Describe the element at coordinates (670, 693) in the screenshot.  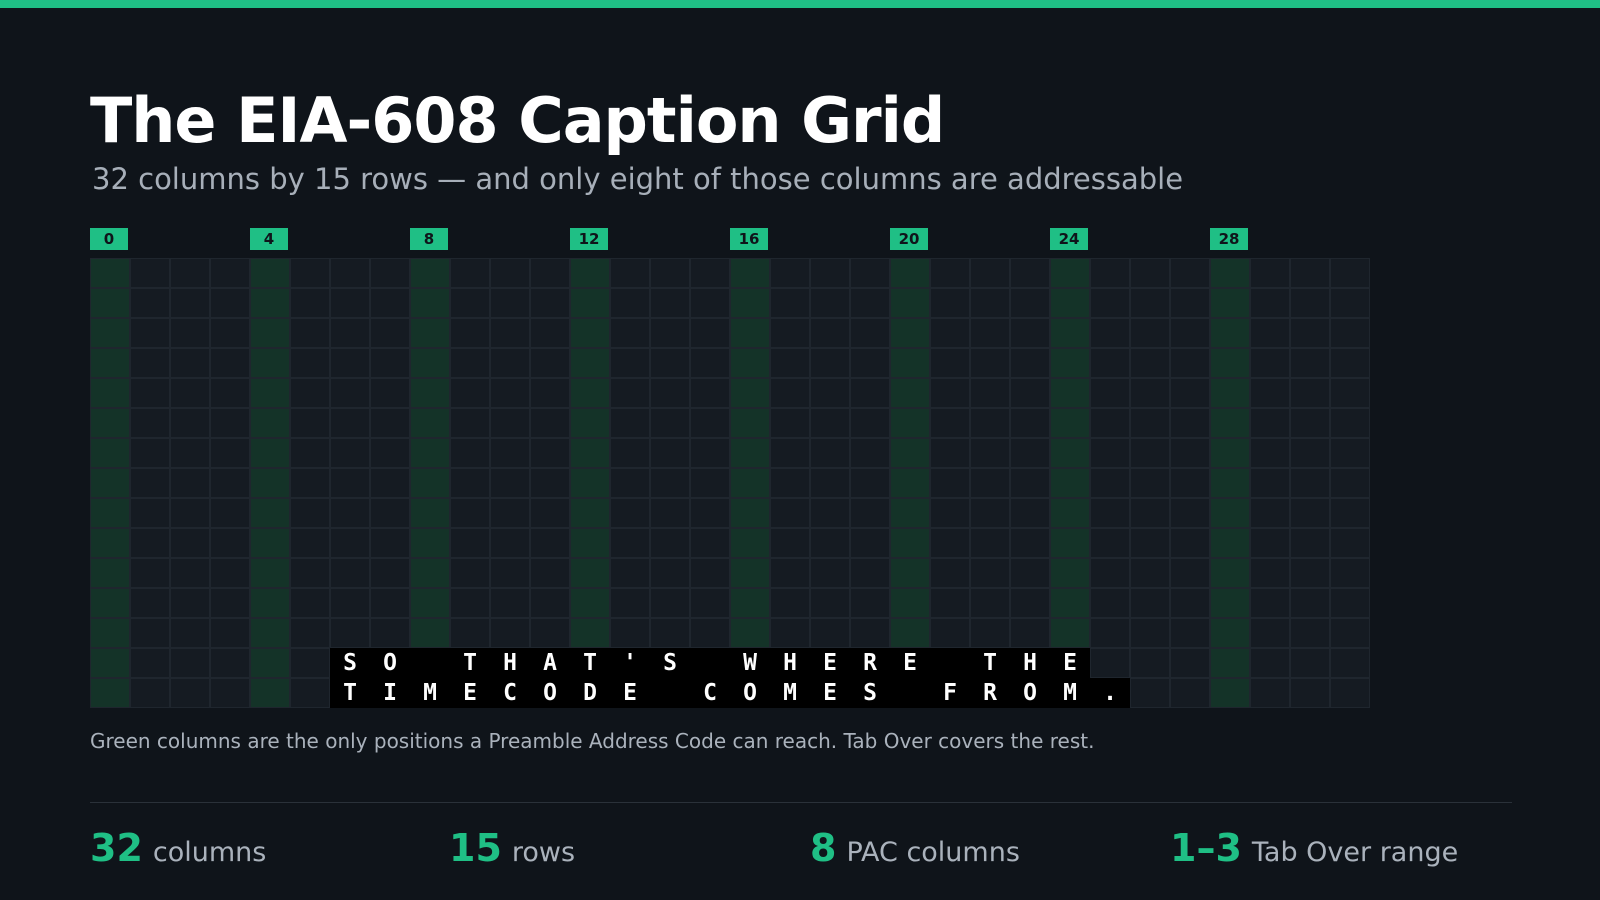
I see `caption-char` at that location.